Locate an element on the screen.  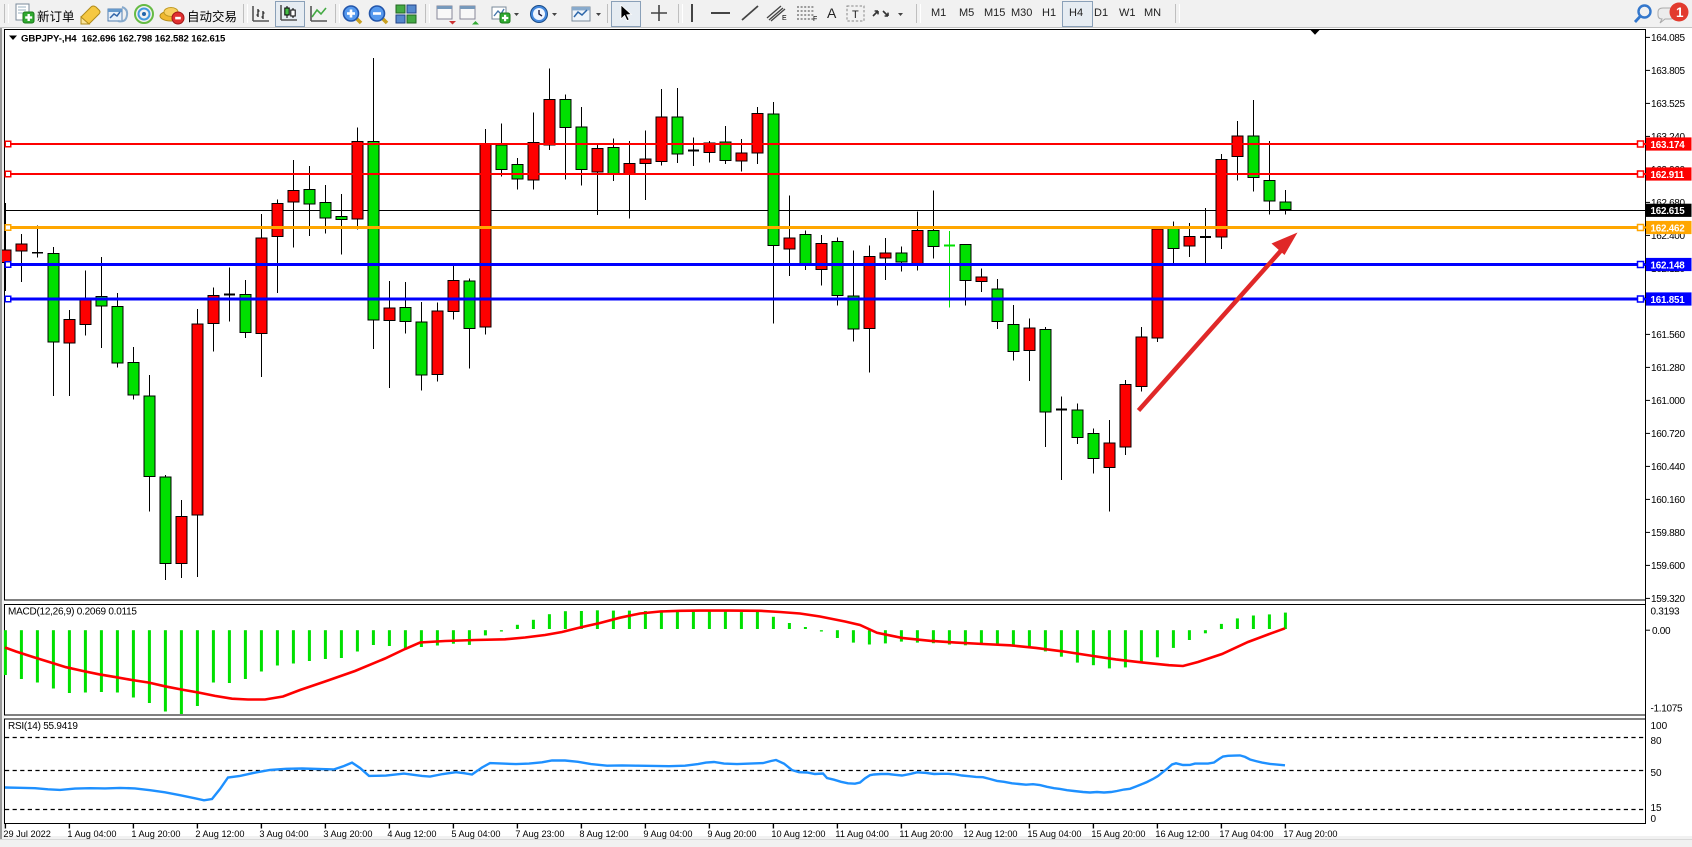
svg-text: 8 Aug 12:00 is located at coordinates (603, 834).